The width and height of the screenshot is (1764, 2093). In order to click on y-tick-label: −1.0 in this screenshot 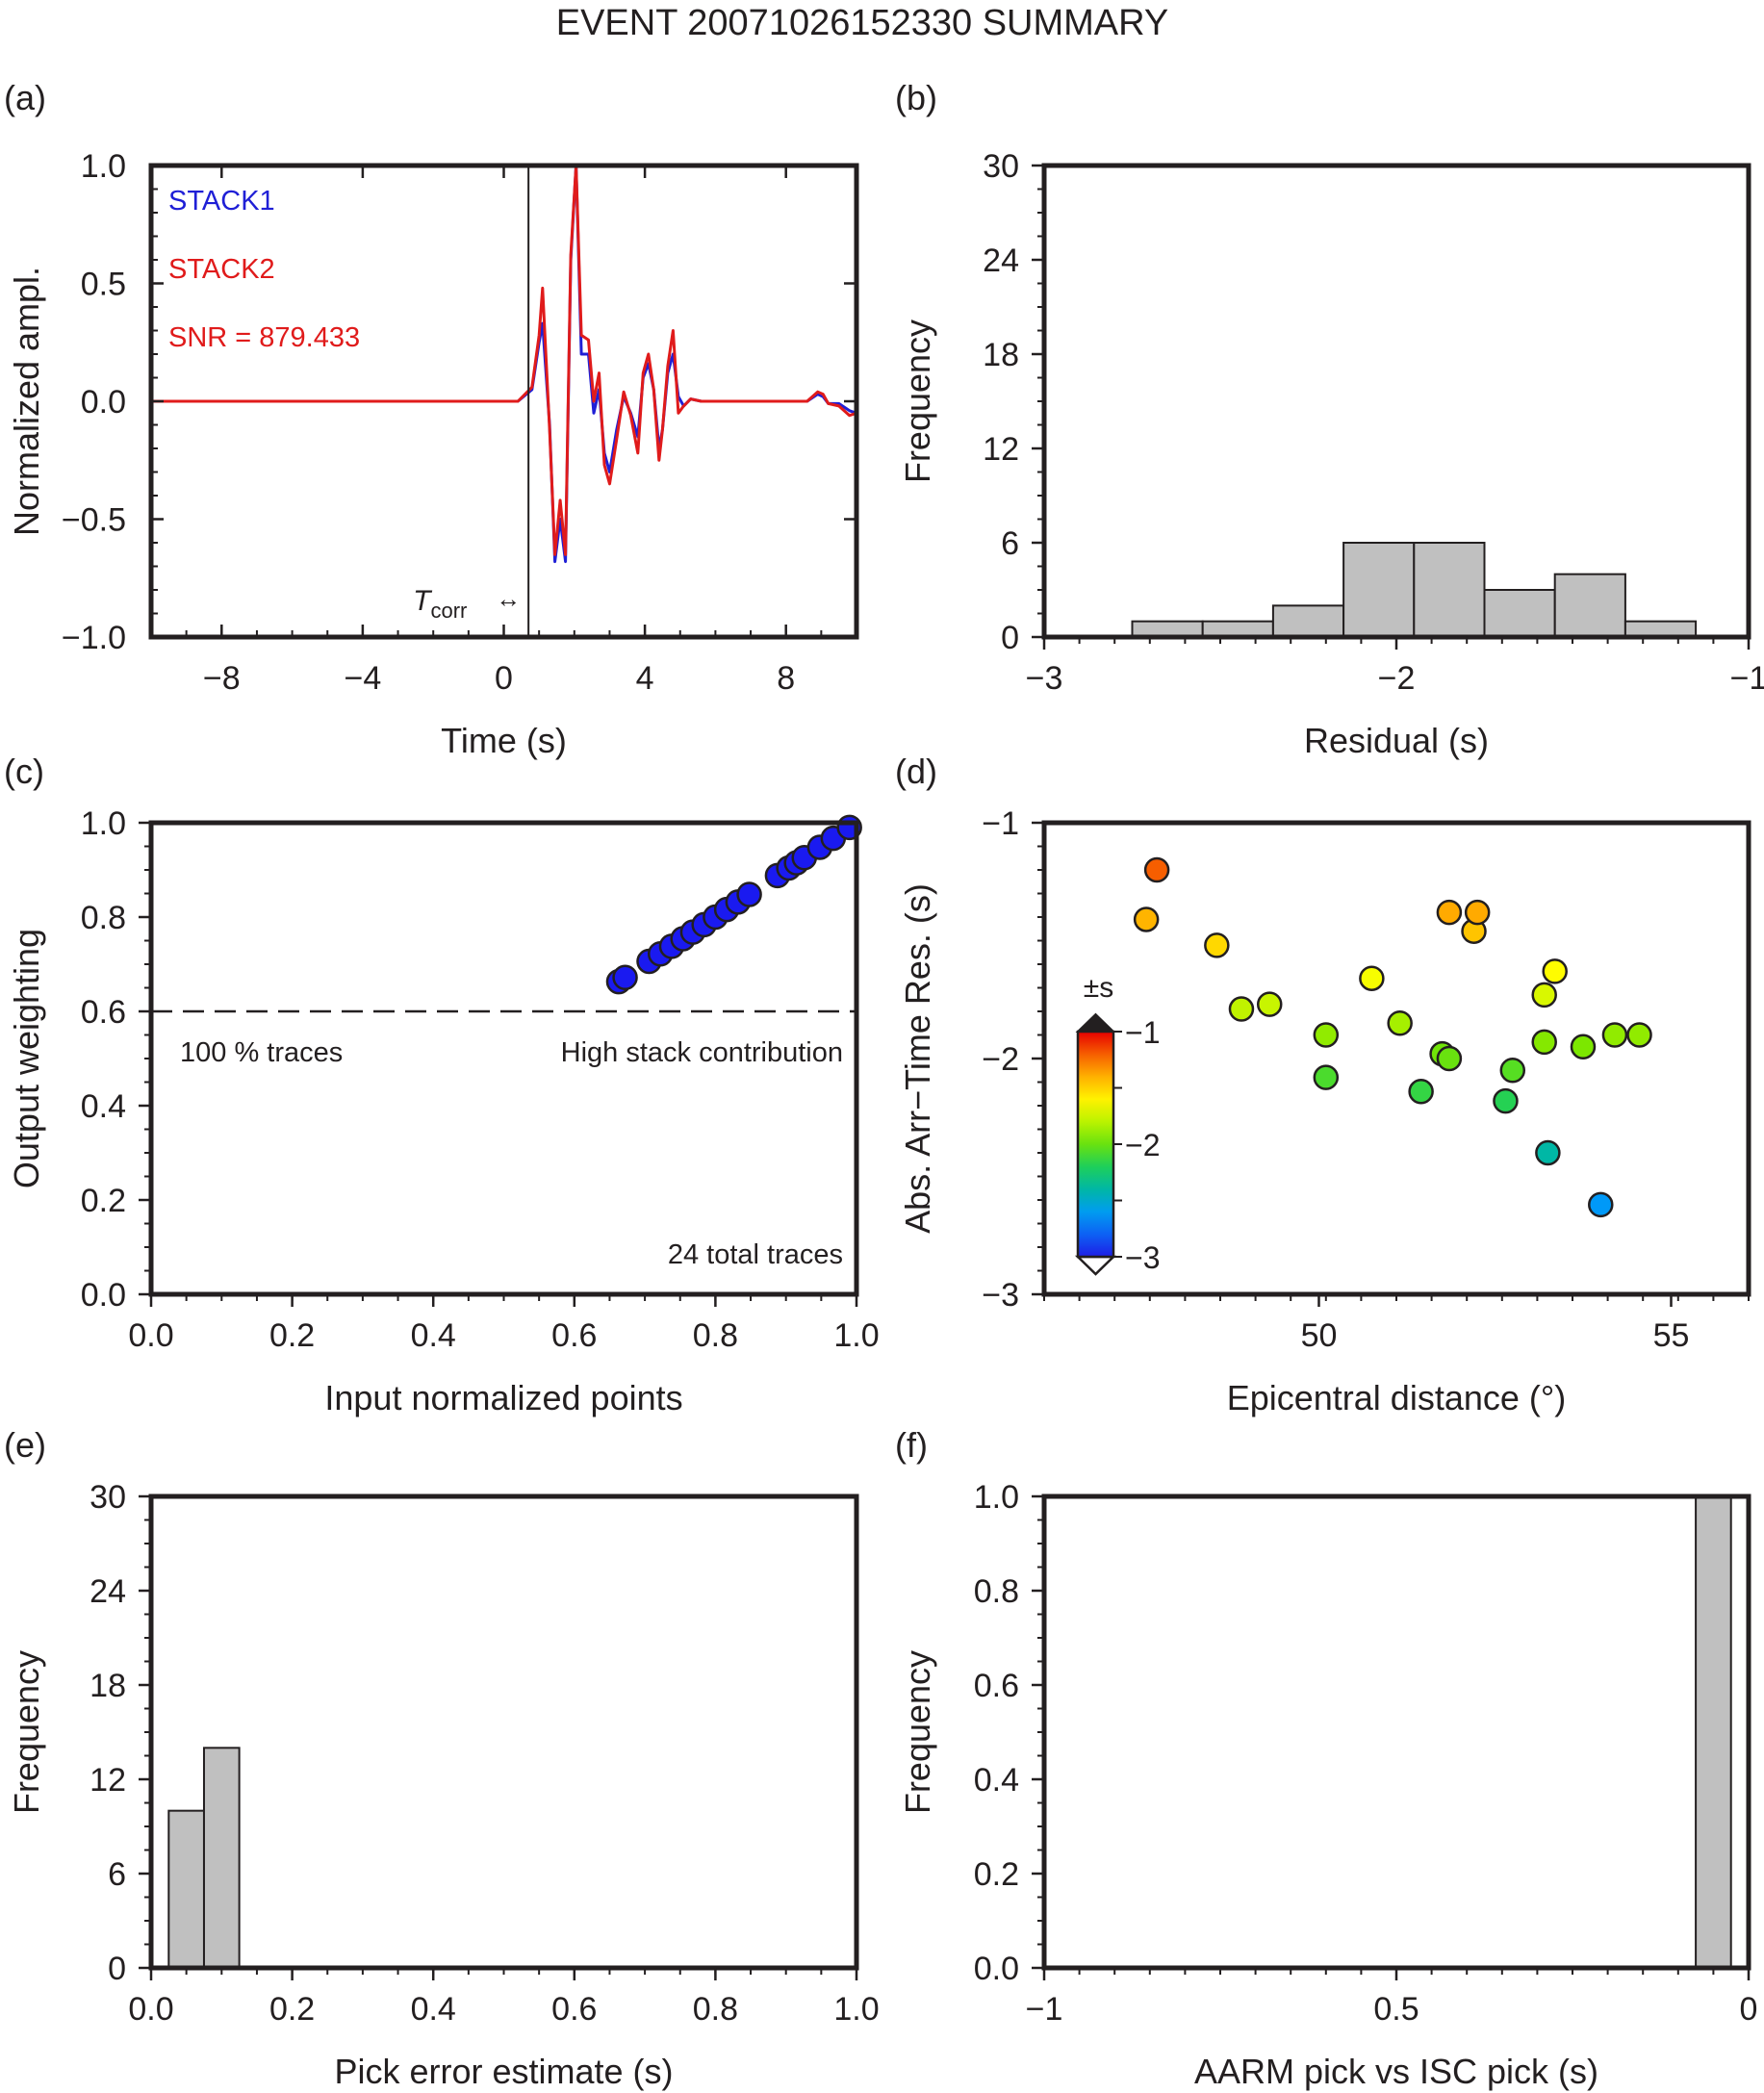, I will do `click(94, 638)`.